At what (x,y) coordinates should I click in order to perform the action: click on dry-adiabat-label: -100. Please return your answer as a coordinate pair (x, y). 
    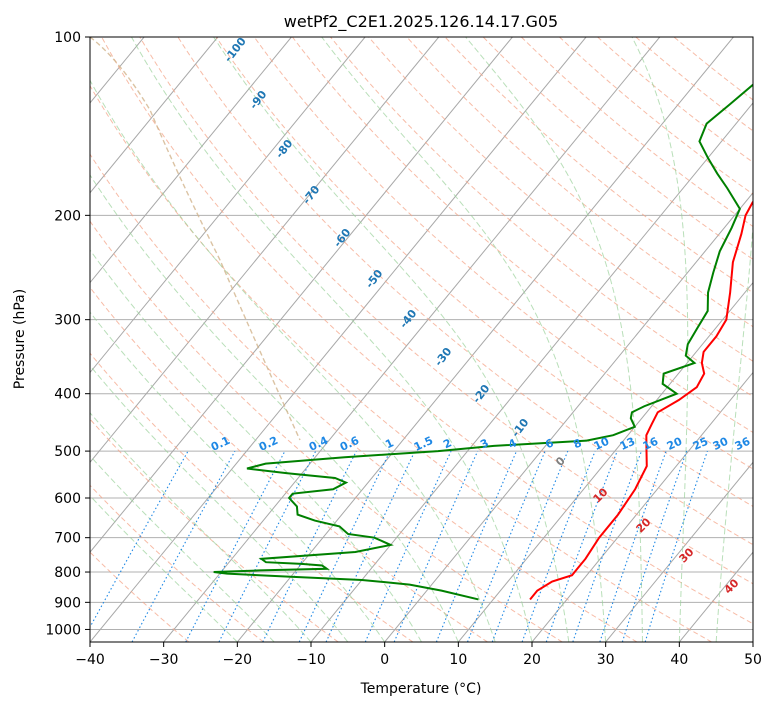
    Looking at the image, I should click on (235, 50).